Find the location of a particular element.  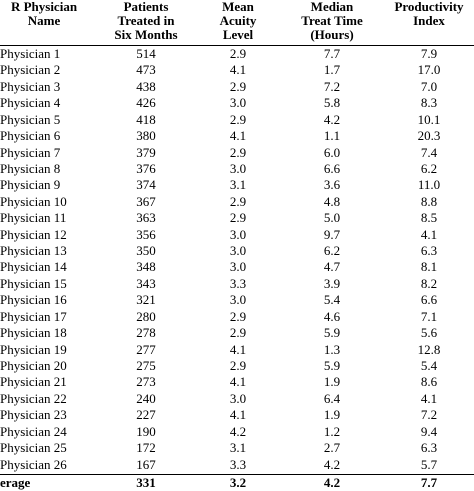

patients-cell: 438 is located at coordinates (146, 86).